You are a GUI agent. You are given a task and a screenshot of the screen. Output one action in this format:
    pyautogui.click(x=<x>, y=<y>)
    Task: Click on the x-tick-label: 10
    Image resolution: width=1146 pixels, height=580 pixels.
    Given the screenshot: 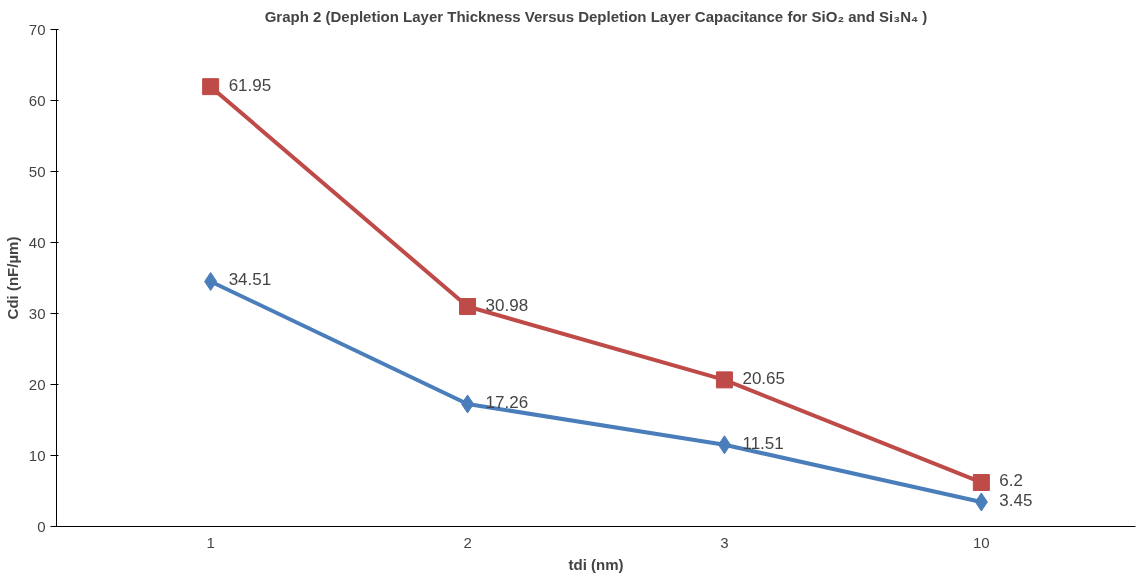 What is the action you would take?
    pyautogui.click(x=981, y=542)
    